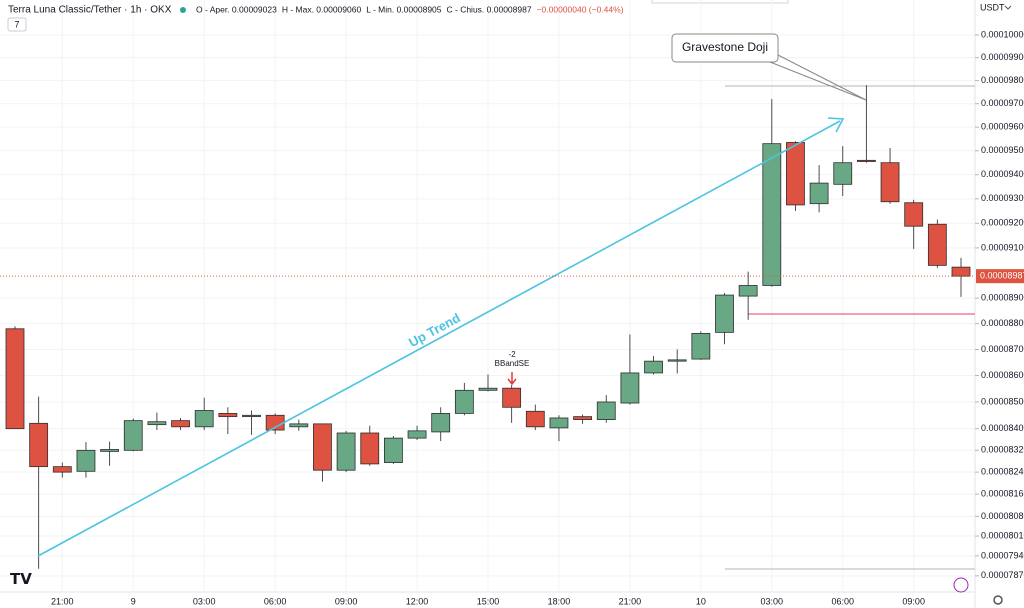  I want to click on currency: USDT, so click(992, 7).